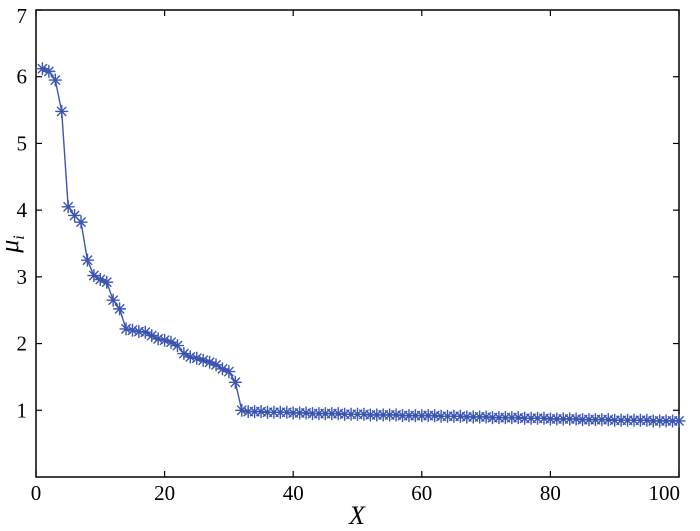  What do you see at coordinates (22, 410) in the screenshot?
I see `y-tick-label: 1` at bounding box center [22, 410].